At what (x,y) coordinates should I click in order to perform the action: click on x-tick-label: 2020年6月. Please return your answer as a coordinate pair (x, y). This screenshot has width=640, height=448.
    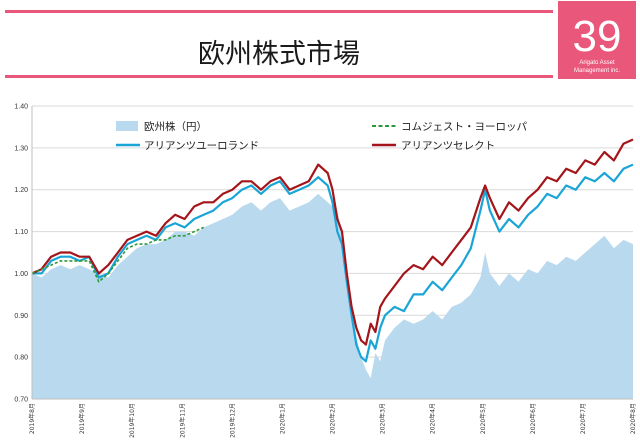
    Looking at the image, I should click on (533, 418).